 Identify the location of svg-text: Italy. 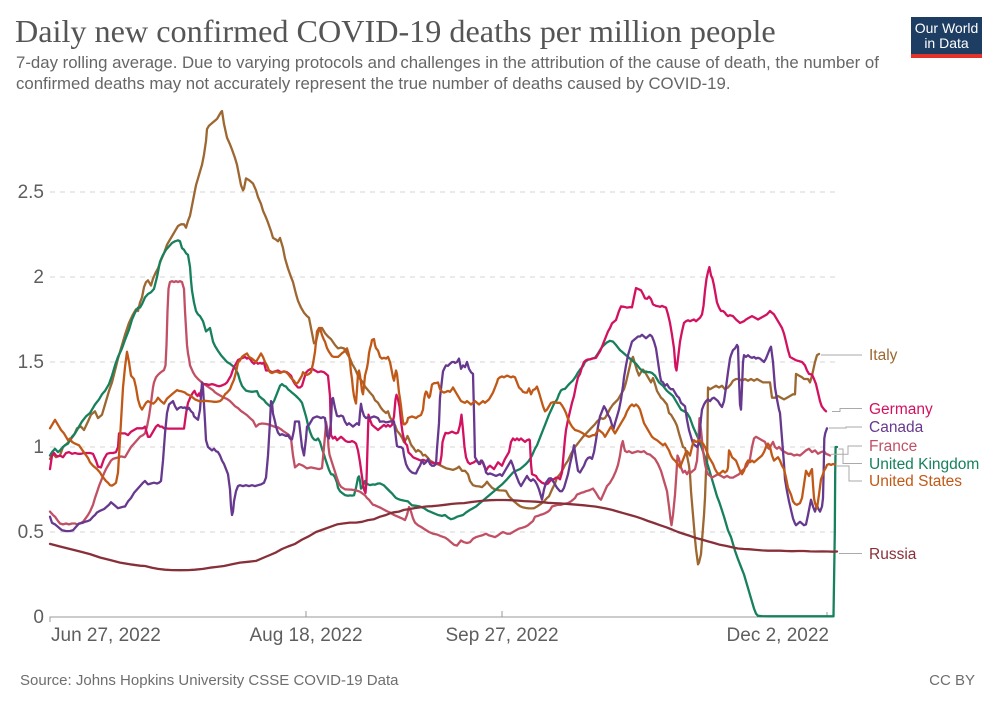
(883, 355).